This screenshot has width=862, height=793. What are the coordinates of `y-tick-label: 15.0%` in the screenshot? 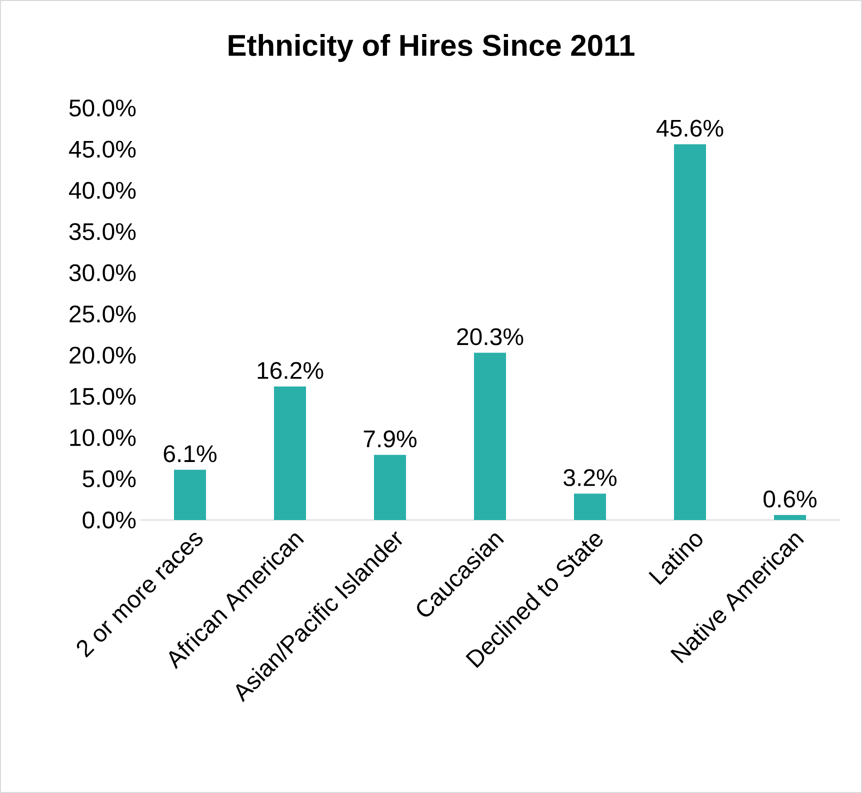 It's located at (103, 396).